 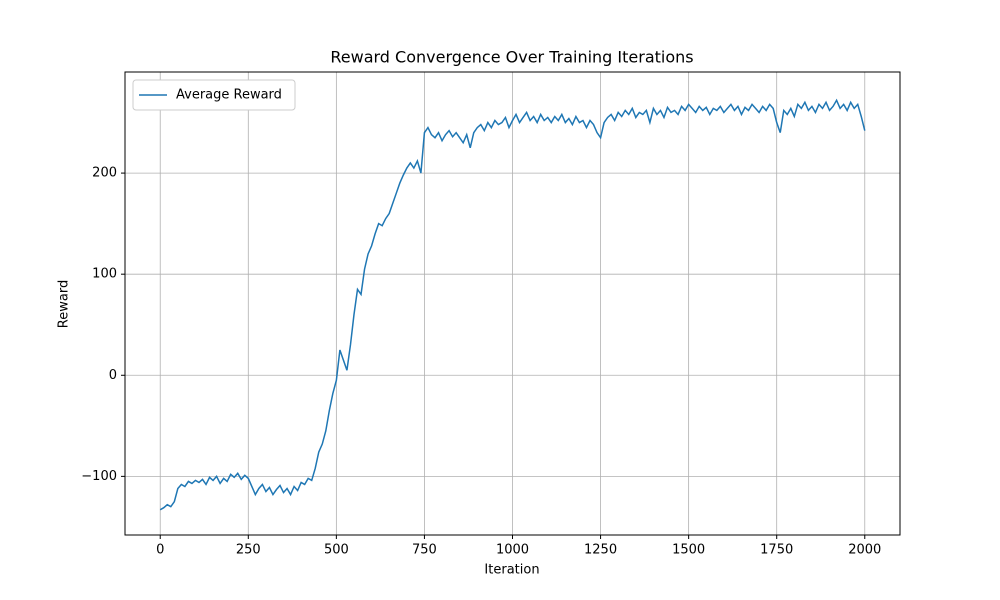 I want to click on x-axis-label: Iteration, so click(x=511, y=570).